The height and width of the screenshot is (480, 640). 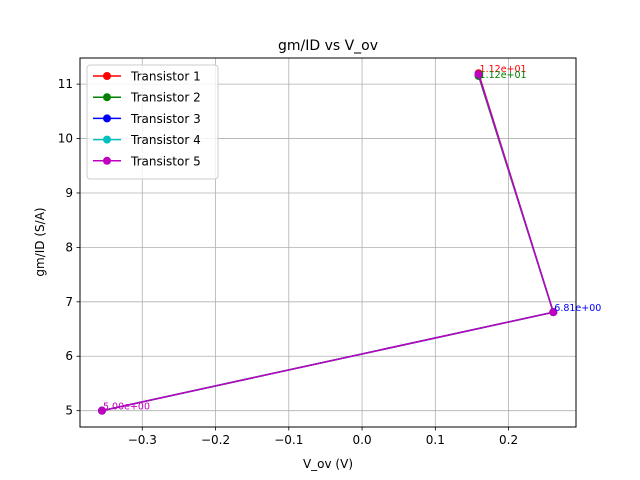 What do you see at coordinates (508, 440) in the screenshot?
I see `x-tick-label: 0.2` at bounding box center [508, 440].